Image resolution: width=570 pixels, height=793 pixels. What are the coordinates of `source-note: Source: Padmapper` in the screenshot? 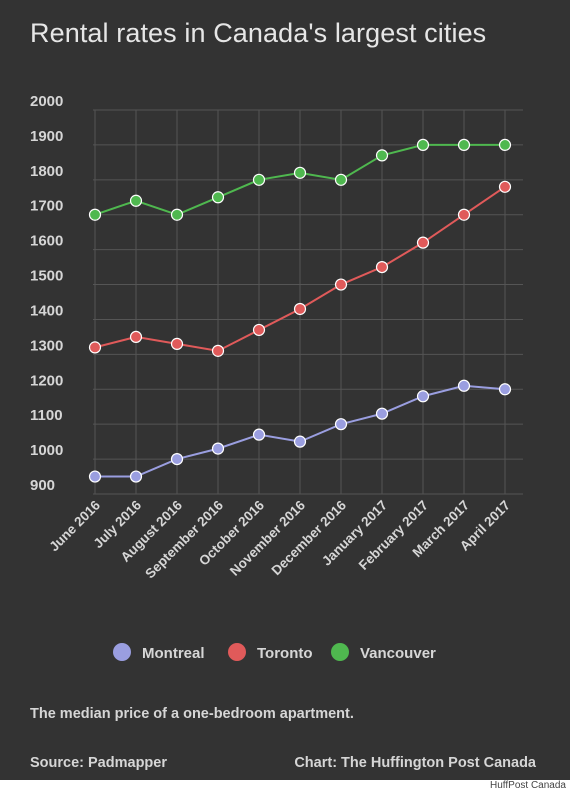 It's located at (98, 763).